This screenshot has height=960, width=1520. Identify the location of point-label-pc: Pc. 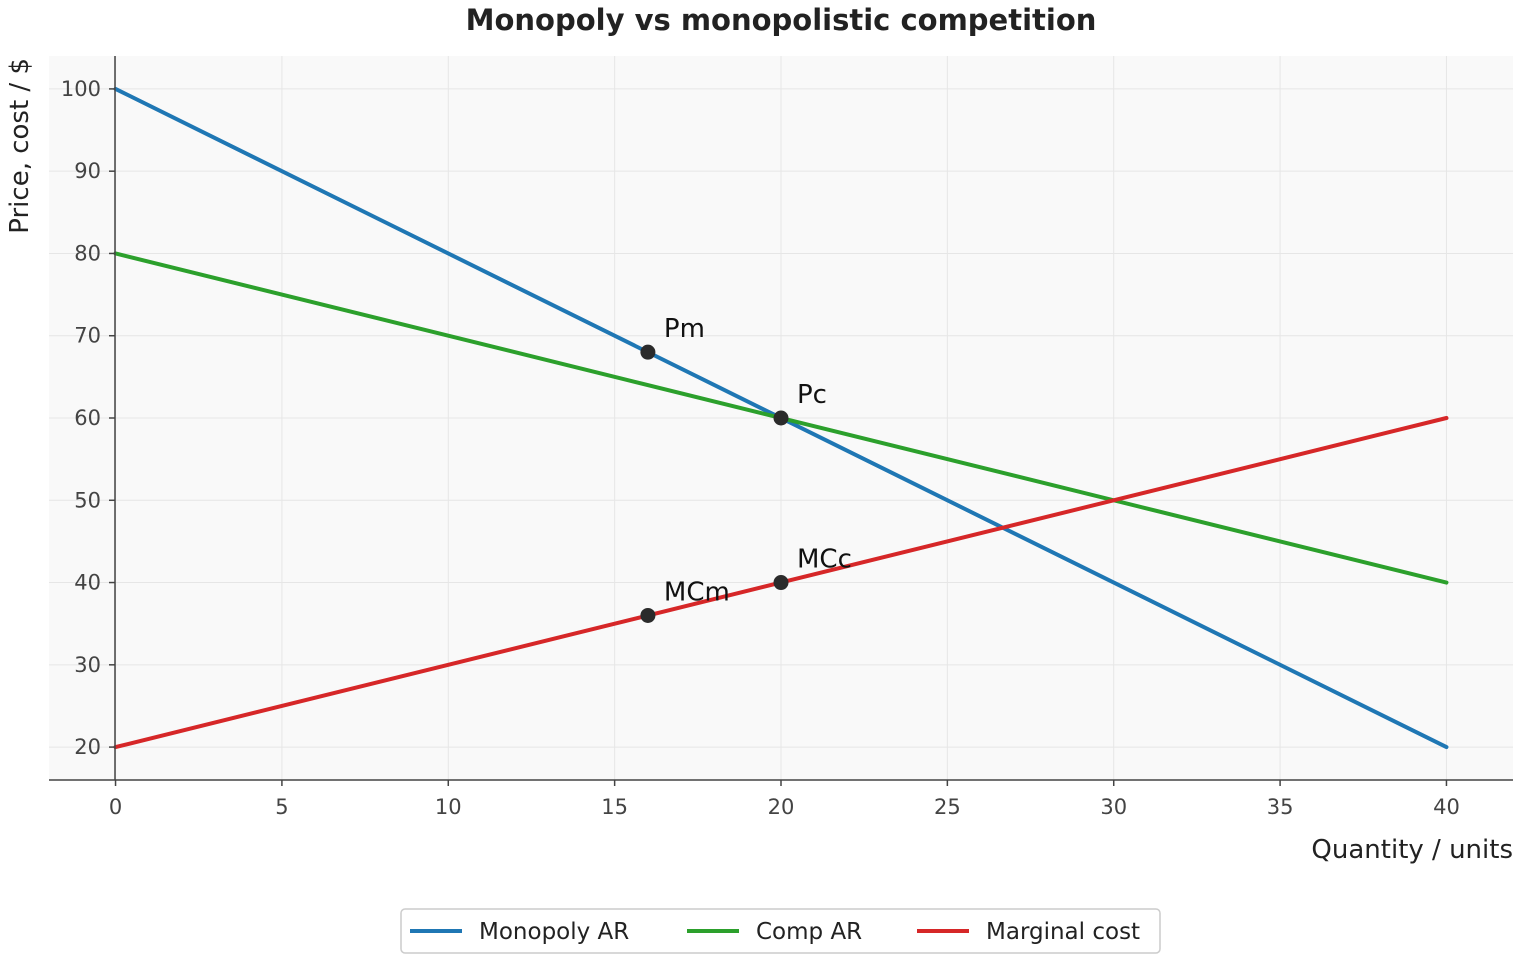
(812, 395).